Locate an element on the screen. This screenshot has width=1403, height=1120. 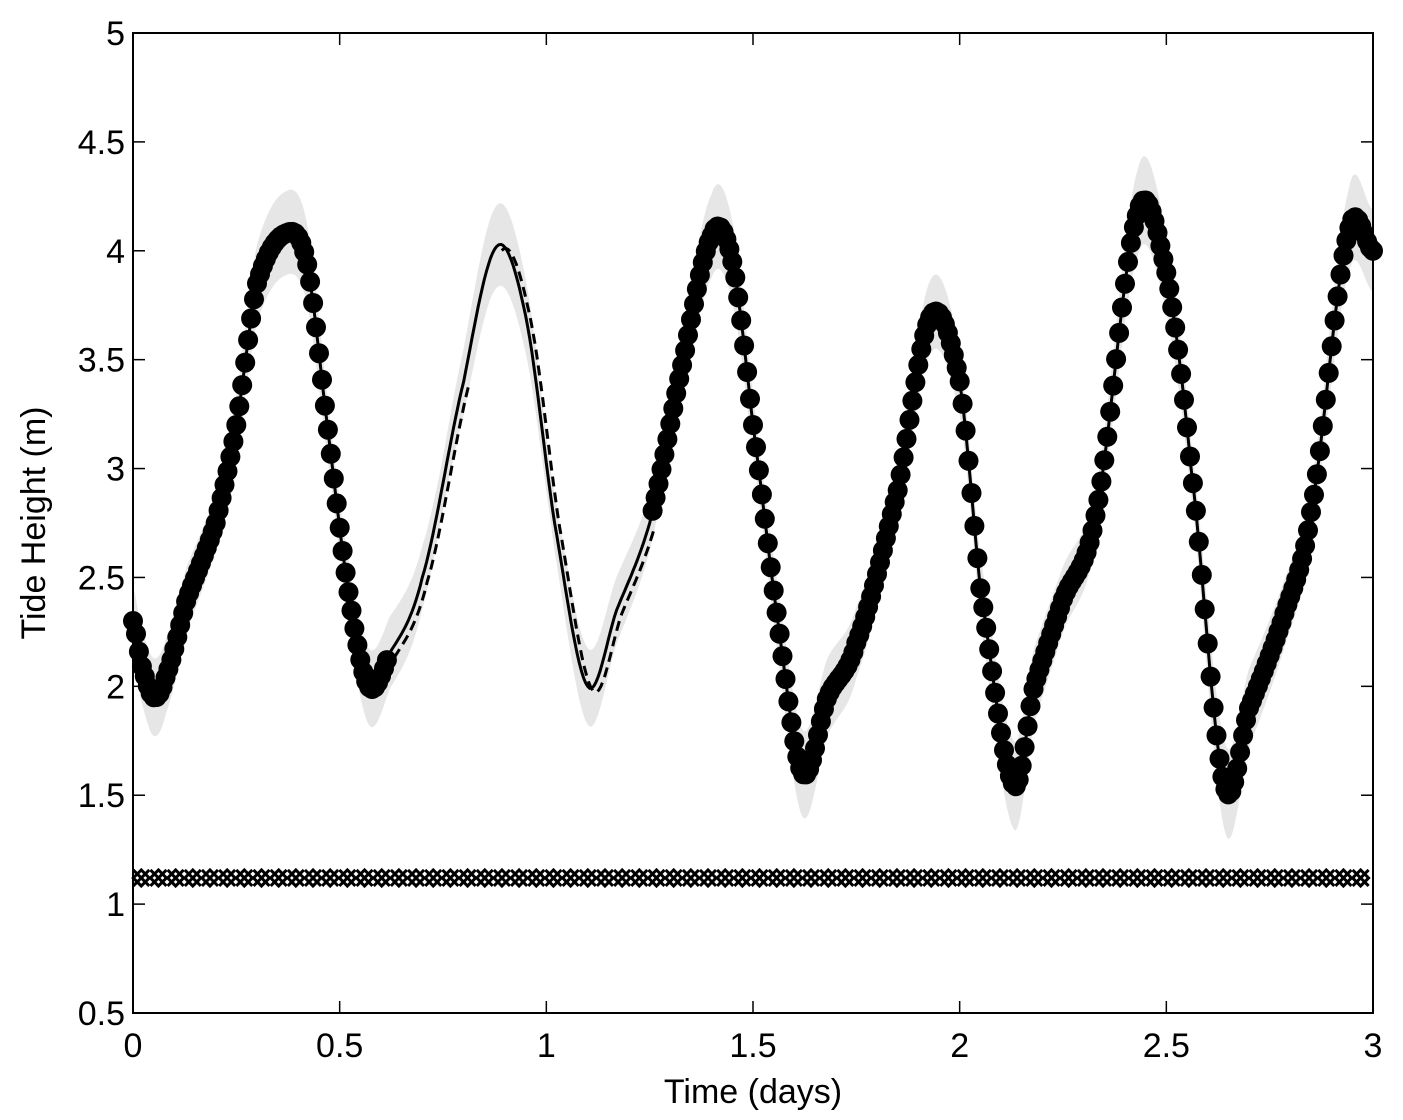
y-axis-title: Tide Height (m) is located at coordinates (34, 522).